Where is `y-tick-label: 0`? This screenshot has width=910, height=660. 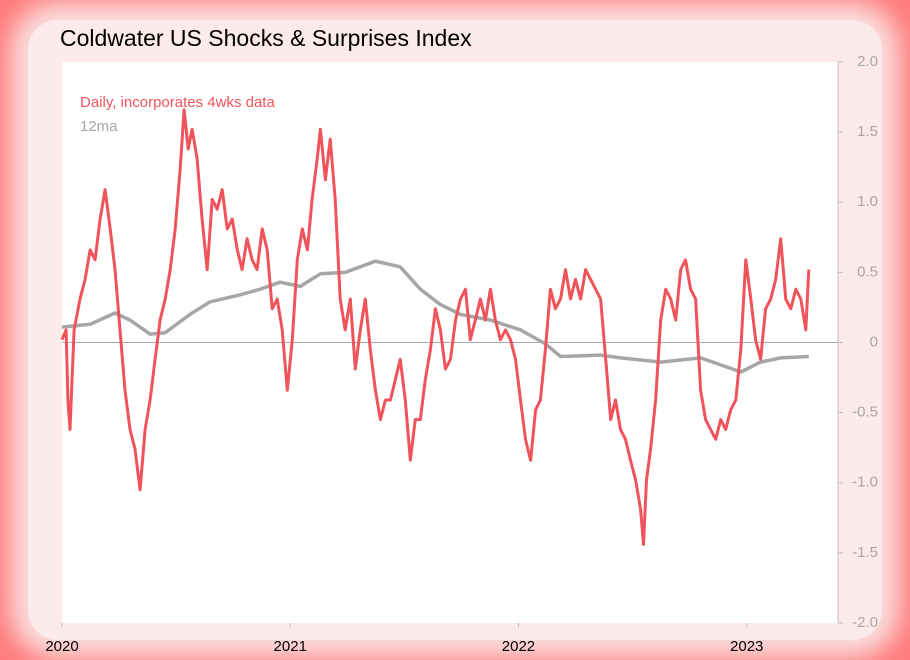
y-tick-label: 0 is located at coordinates (874, 341).